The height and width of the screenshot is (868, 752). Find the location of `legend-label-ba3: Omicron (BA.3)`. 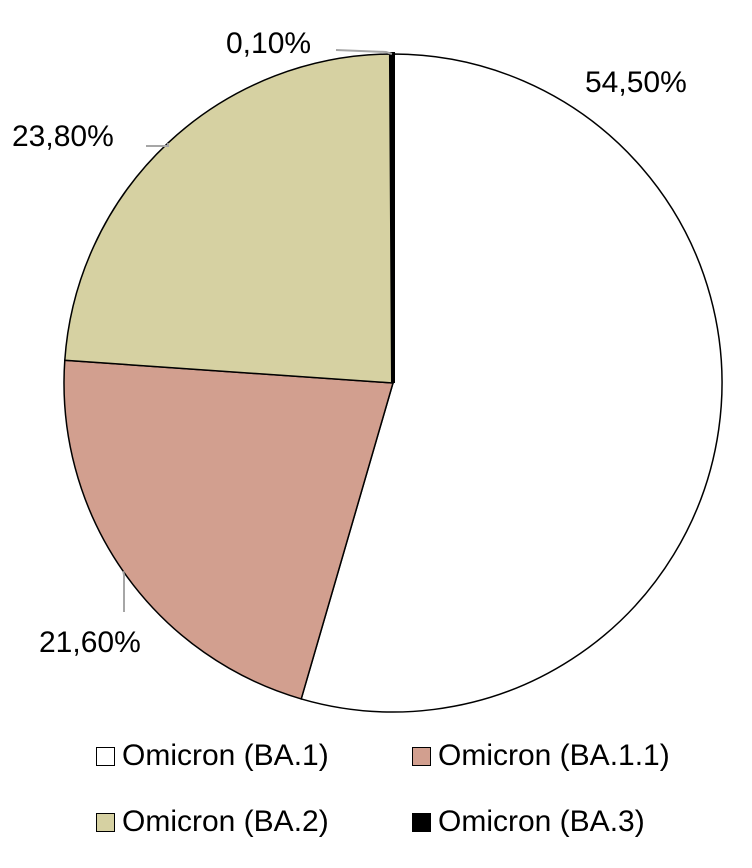

legend-label-ba3: Omicron (BA.3) is located at coordinates (541, 821).